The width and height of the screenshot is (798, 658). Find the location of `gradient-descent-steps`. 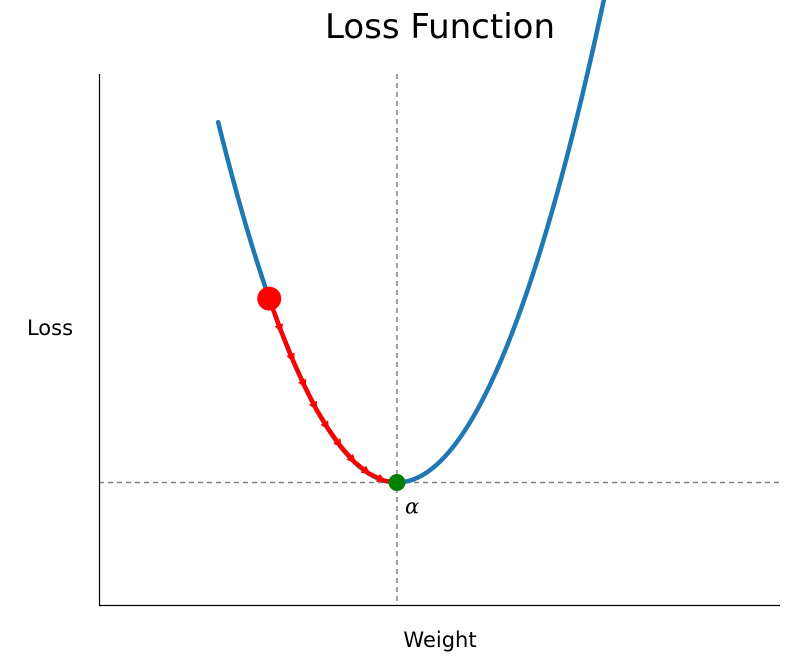

gradient-descent-steps is located at coordinates (333, 392).